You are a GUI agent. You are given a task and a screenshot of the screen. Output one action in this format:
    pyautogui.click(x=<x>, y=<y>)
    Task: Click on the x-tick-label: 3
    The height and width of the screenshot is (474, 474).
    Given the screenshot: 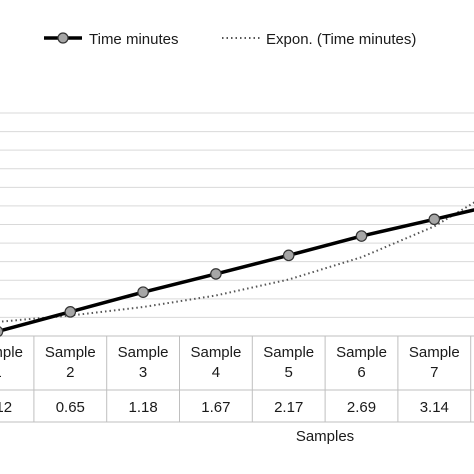 What is the action you would take?
    pyautogui.click(x=143, y=372)
    